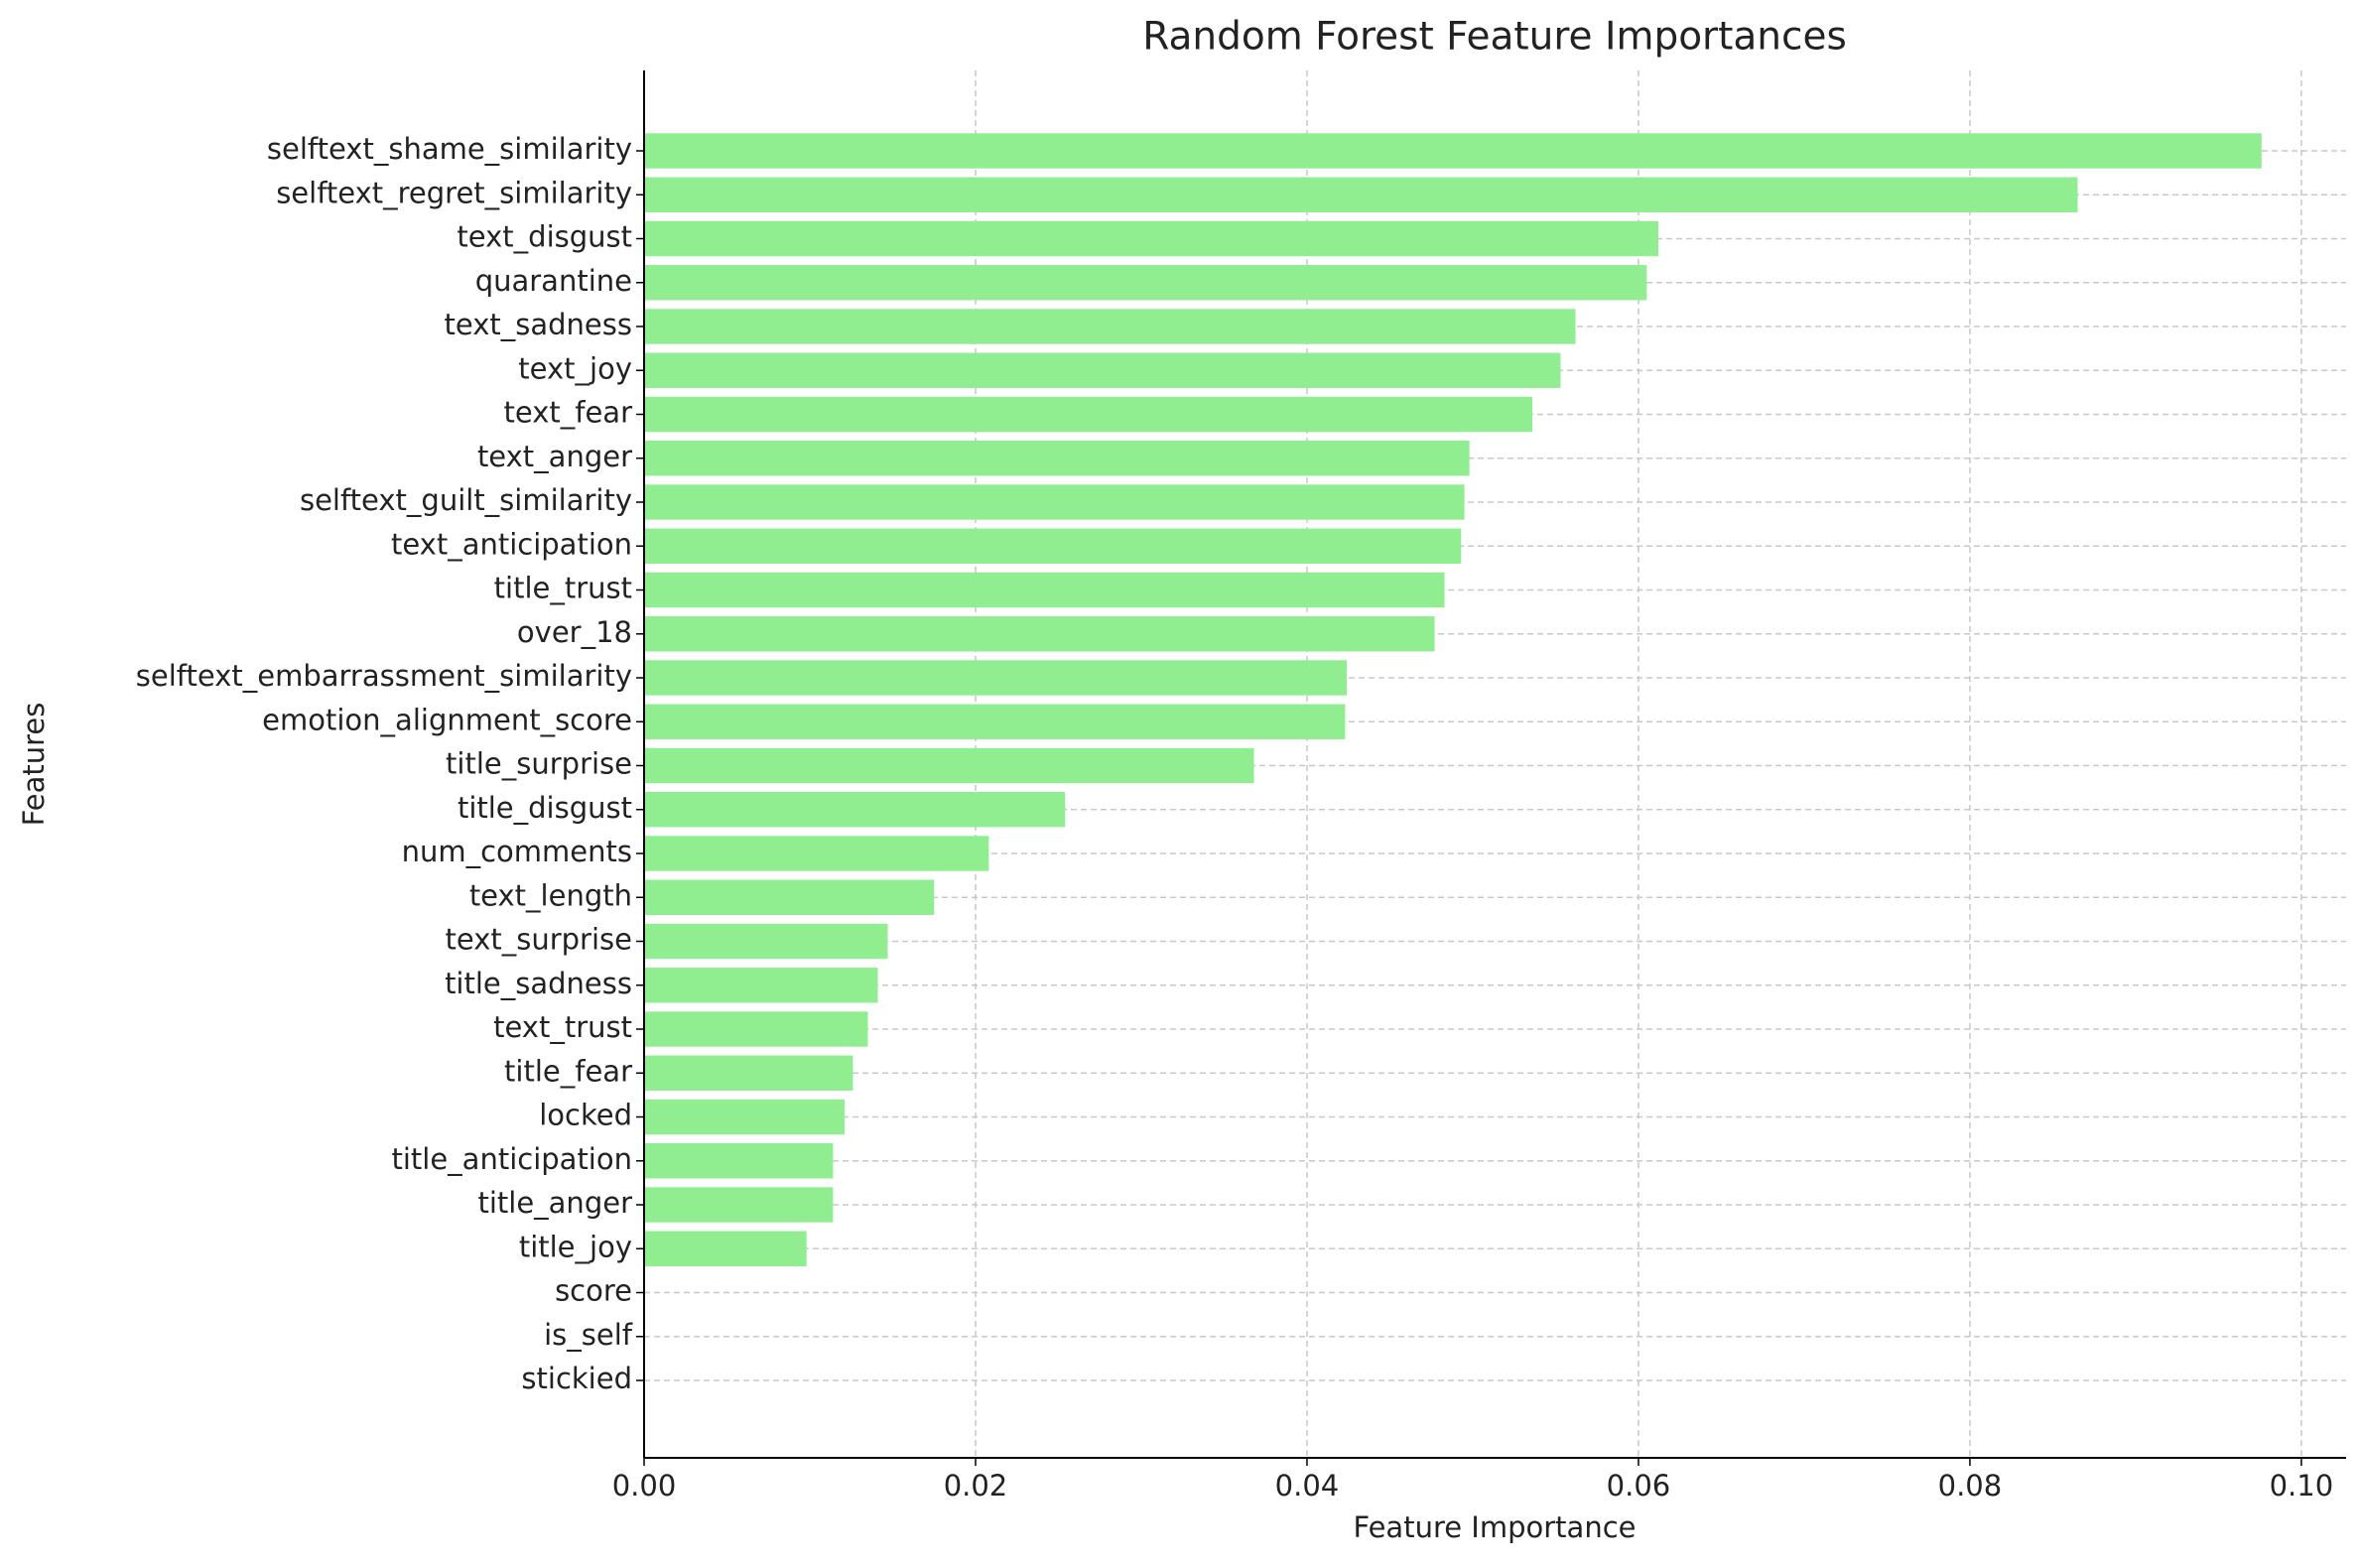  I want to click on y-tick-label: is_self, so click(588, 1335).